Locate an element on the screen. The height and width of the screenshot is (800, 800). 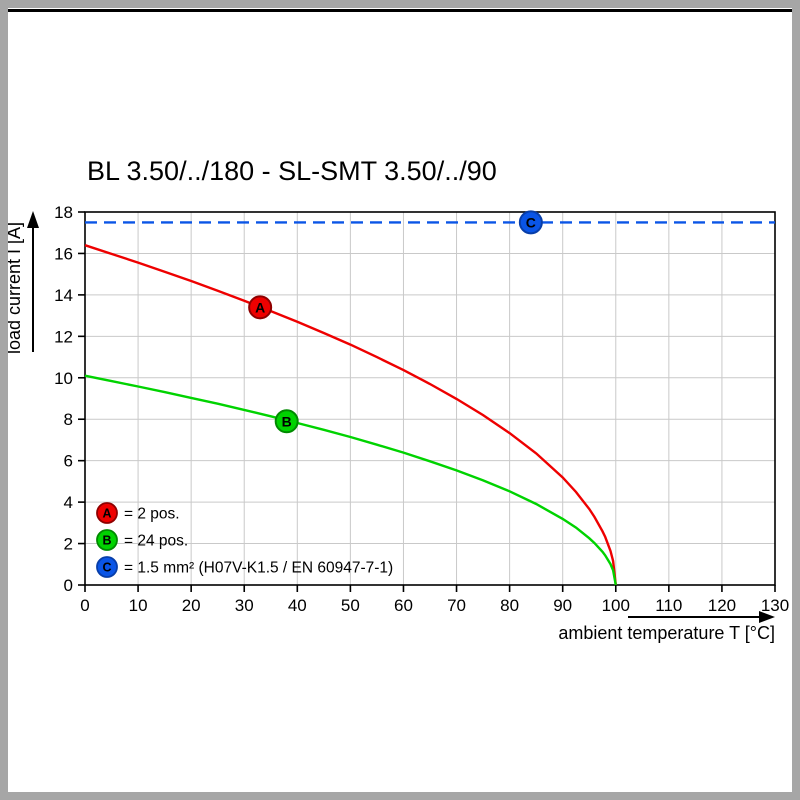
y-tick-label: 8 is located at coordinates (68, 419).